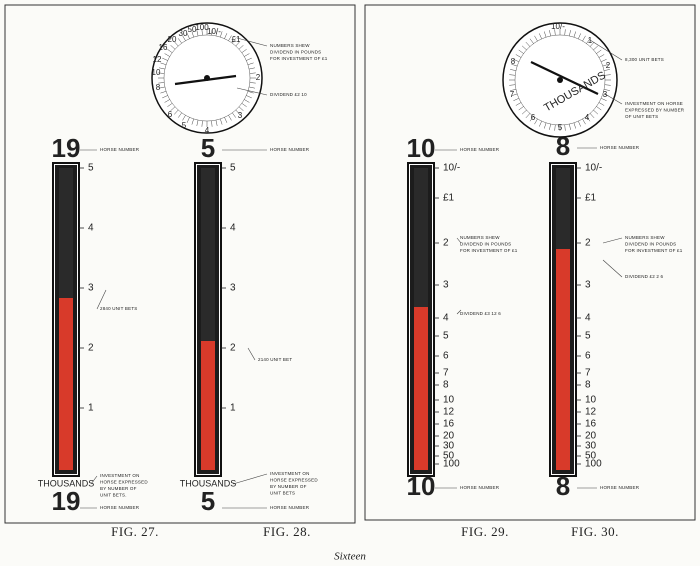 This screenshot has width=700, height=566. What do you see at coordinates (591, 198) in the screenshot?
I see `scale-label: £1` at bounding box center [591, 198].